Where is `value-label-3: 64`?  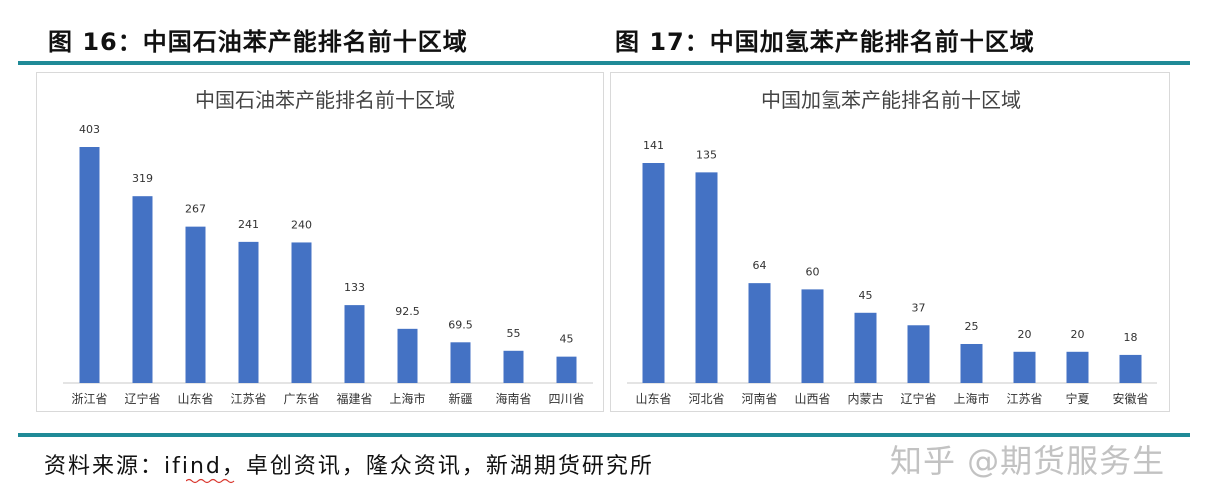 value-label-3: 64 is located at coordinates (760, 265).